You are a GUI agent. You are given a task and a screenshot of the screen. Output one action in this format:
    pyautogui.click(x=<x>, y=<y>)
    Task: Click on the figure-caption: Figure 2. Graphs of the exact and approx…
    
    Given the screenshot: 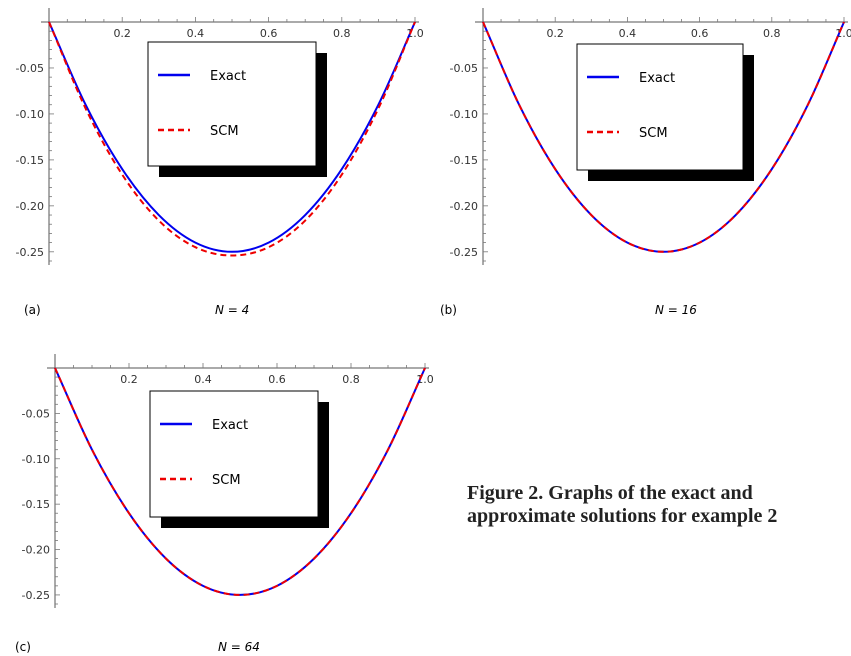 What is the action you would take?
    pyautogui.click(x=622, y=504)
    